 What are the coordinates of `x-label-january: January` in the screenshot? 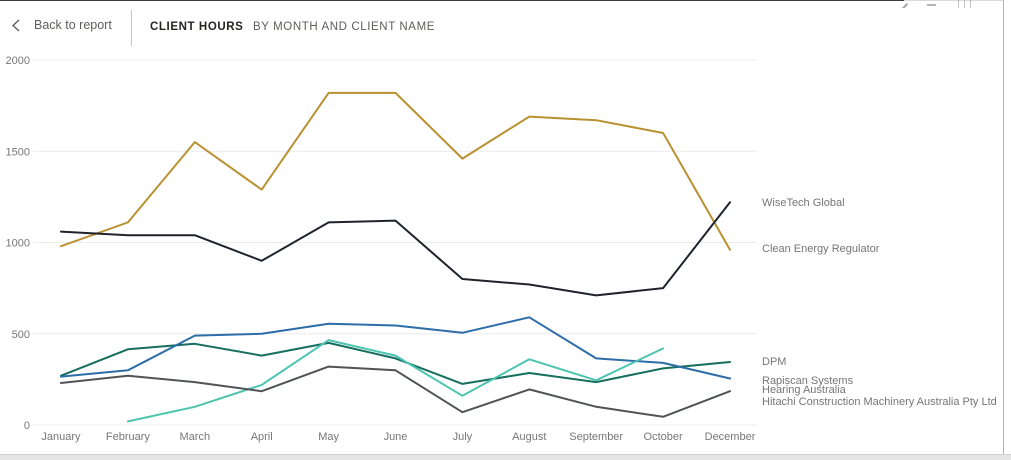 It's located at (61, 437).